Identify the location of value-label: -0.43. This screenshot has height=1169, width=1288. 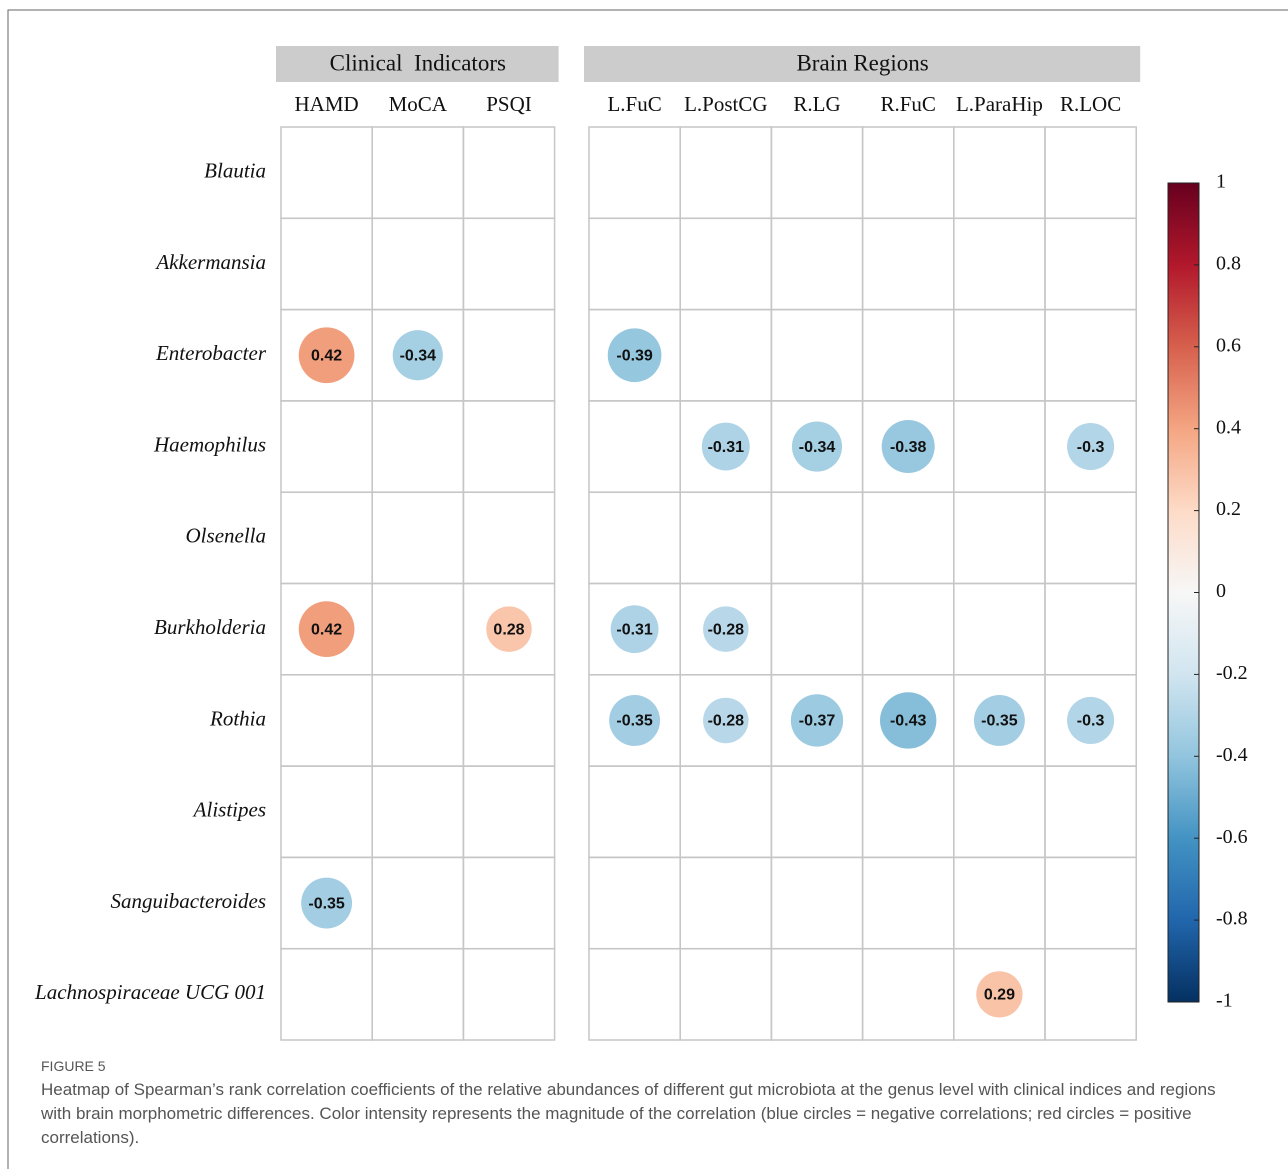
(908, 721).